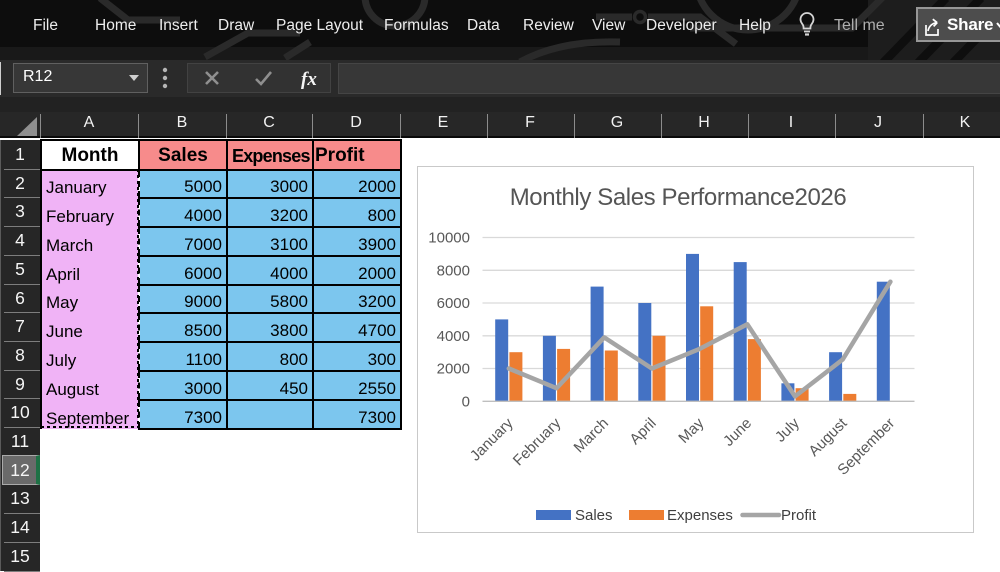  I want to click on svg-text: Profit, so click(799, 515).